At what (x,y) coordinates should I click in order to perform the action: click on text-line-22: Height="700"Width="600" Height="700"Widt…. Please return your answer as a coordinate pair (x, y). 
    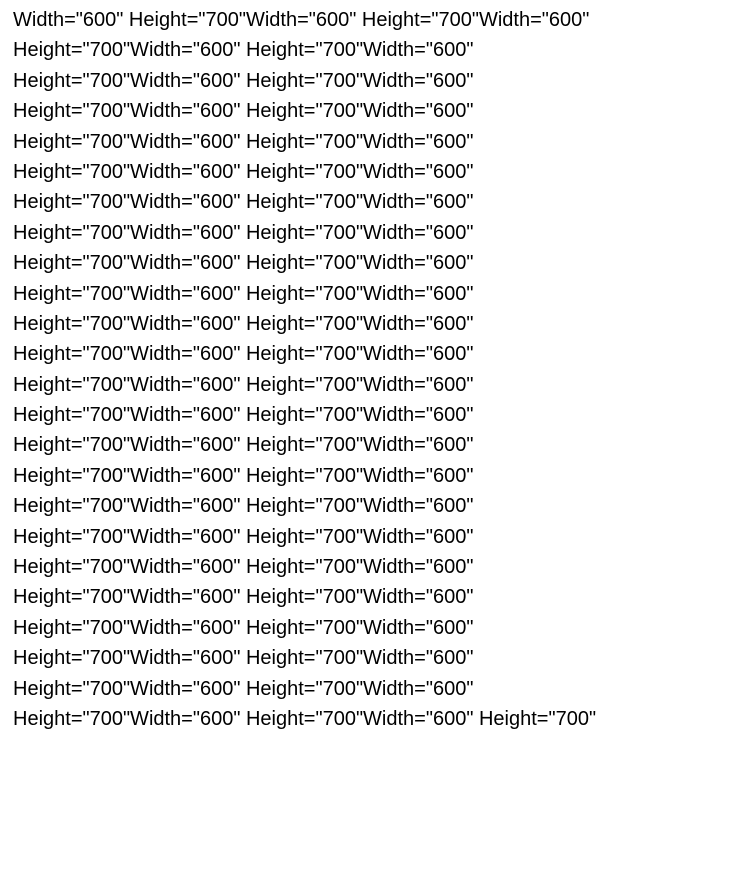
    Looking at the image, I should click on (243, 658).